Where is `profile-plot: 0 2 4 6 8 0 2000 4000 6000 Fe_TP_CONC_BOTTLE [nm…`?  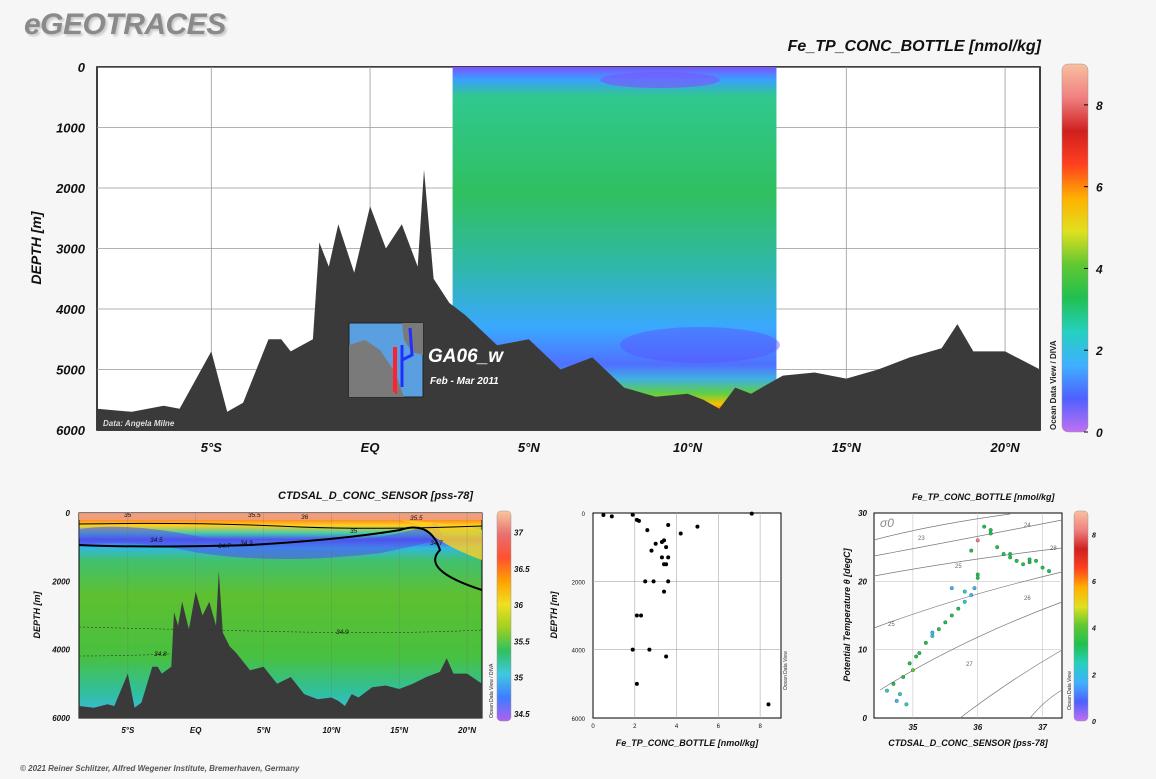
profile-plot: 0 2 4 6 8 0 2000 4000 6000 Fe_TP_CONC_BOTTLE [nm… is located at coordinates (669, 629).